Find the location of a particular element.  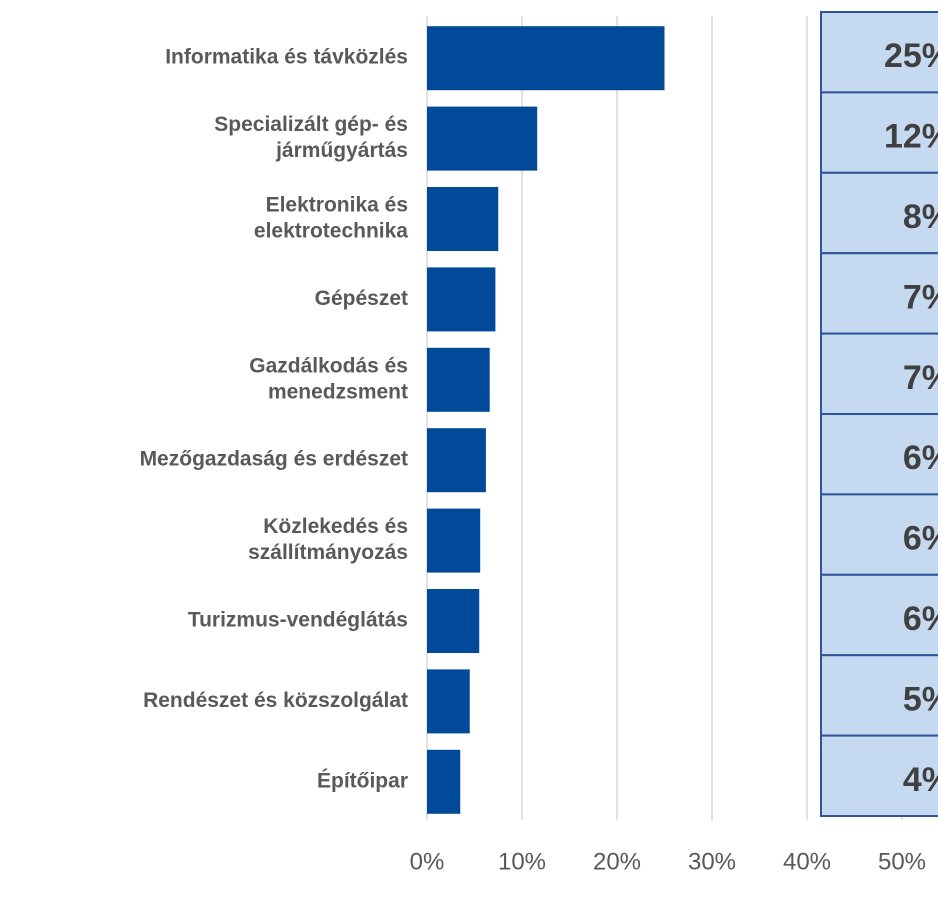

category-label: Mezőgazdaság és erdészet is located at coordinates (274, 459).